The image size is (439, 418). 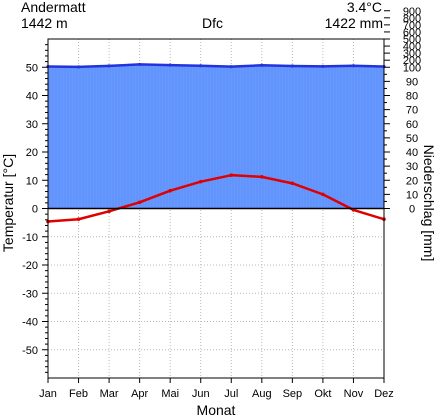 What do you see at coordinates (170, 394) in the screenshot?
I see `x-tick-label: Mai` at bounding box center [170, 394].